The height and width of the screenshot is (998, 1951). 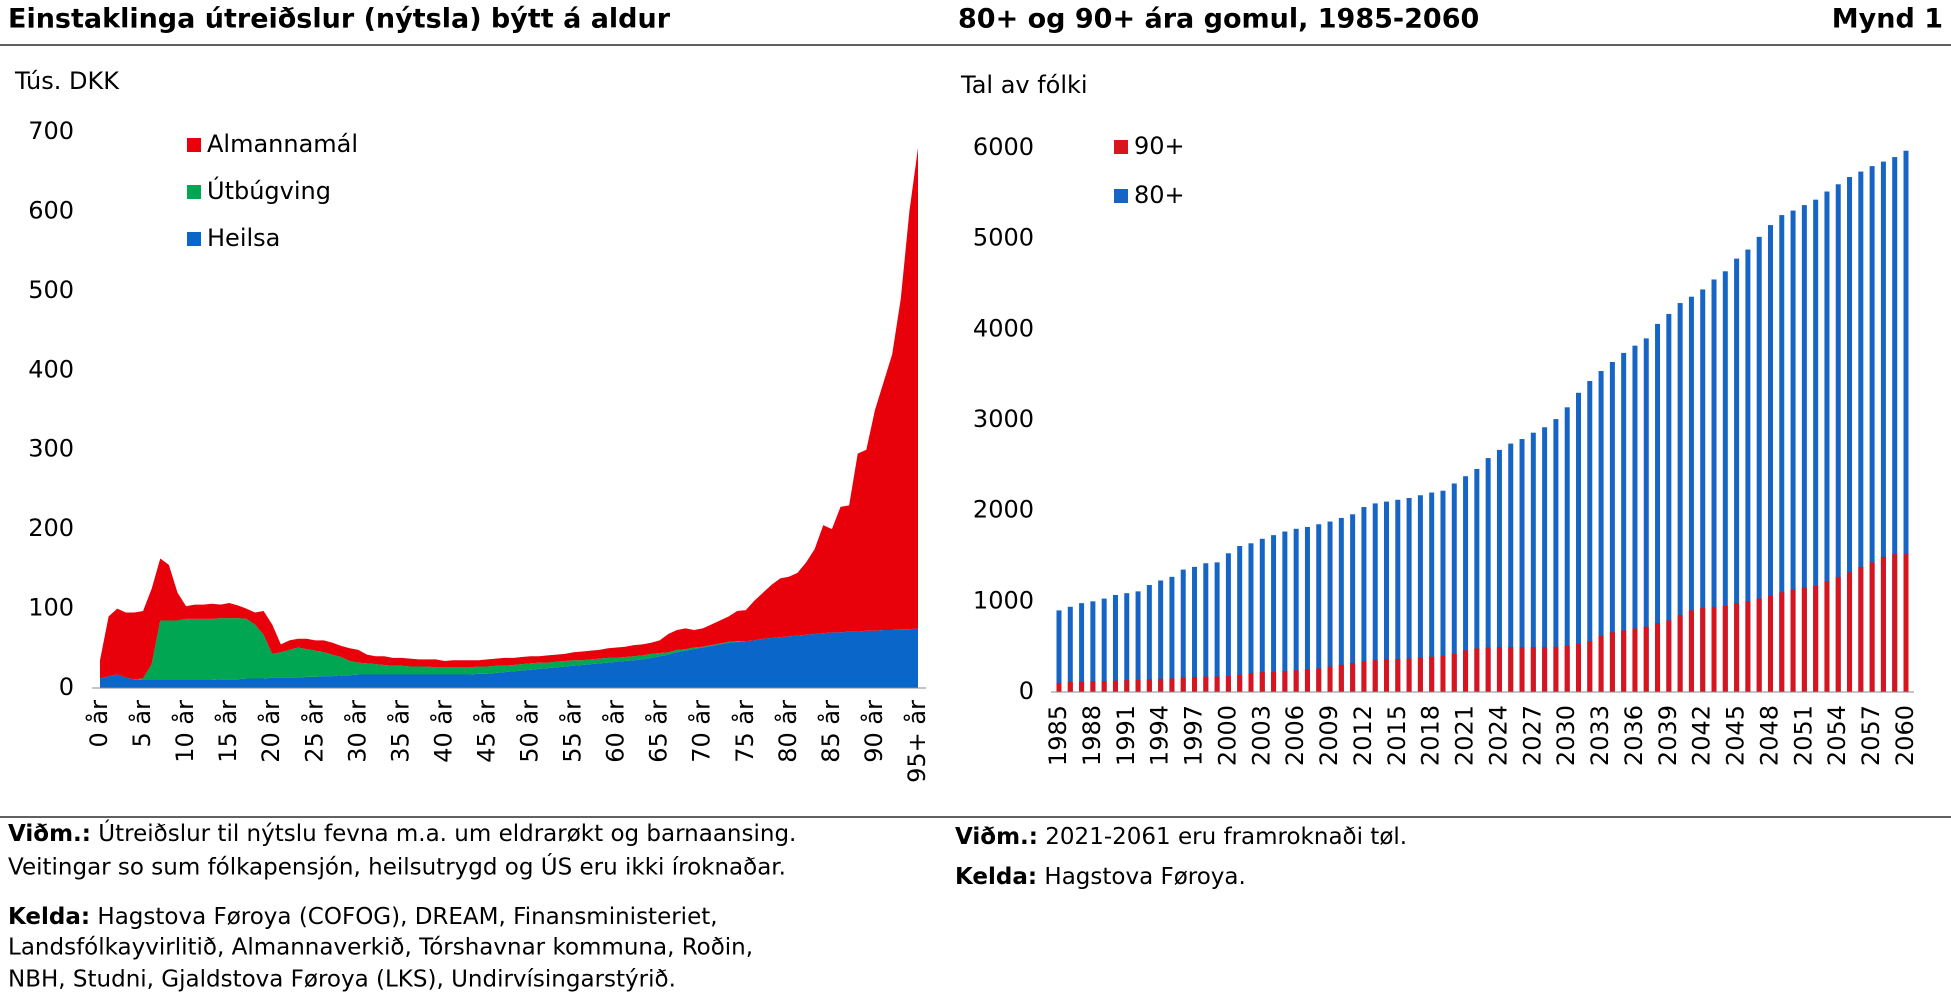 What do you see at coordinates (1003, 600) in the screenshot?
I see `y-tick-label: 1000` at bounding box center [1003, 600].